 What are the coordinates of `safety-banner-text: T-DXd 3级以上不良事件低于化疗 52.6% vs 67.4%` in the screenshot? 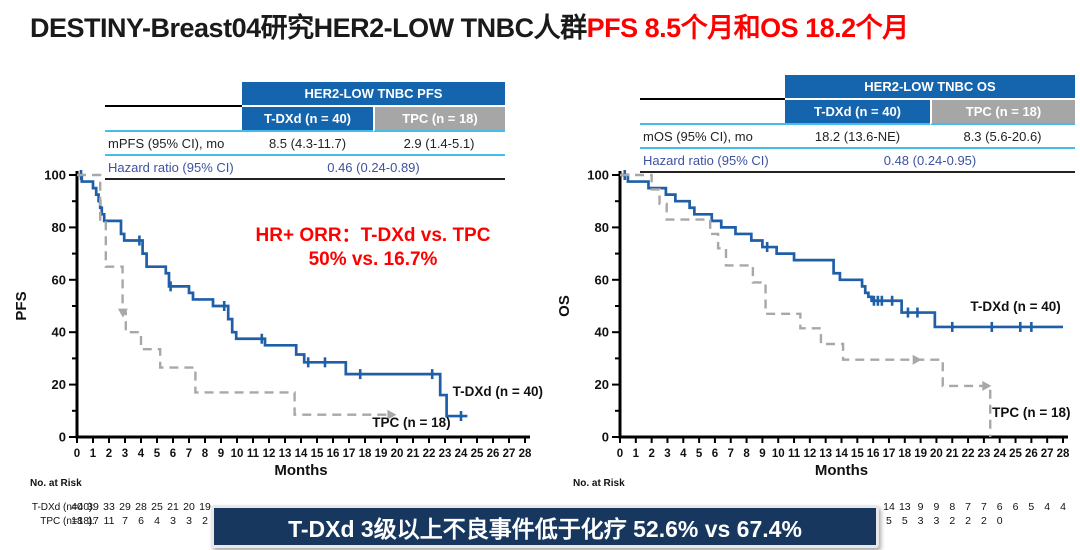 It's located at (545, 528).